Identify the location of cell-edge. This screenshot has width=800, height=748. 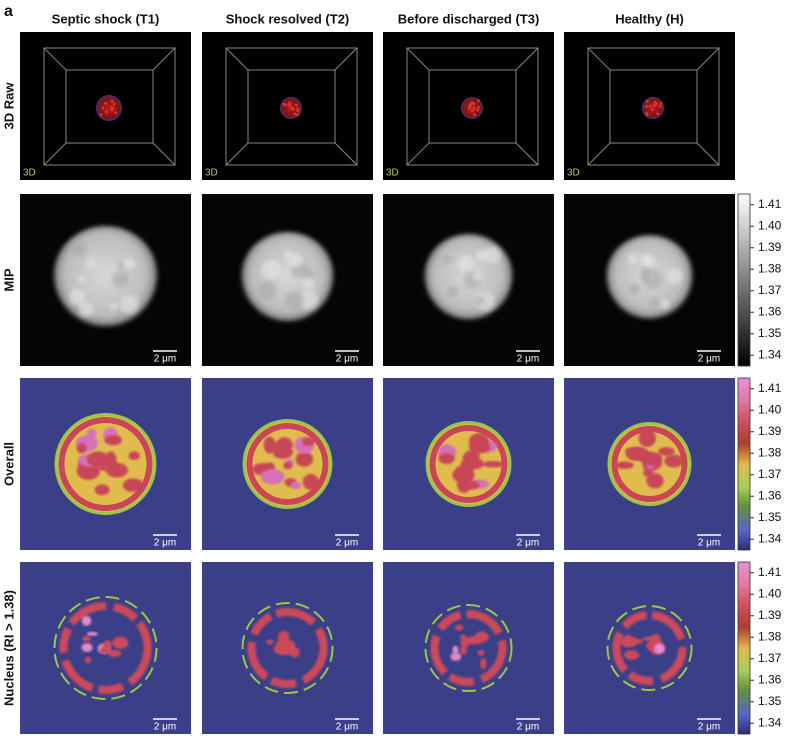
(105, 648).